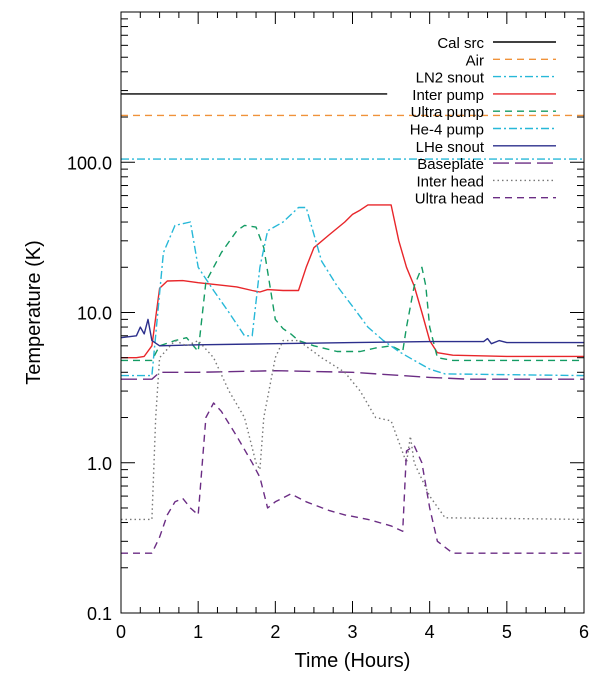  Describe the element at coordinates (449, 199) in the screenshot. I see `legend-label: Ultra head` at that location.